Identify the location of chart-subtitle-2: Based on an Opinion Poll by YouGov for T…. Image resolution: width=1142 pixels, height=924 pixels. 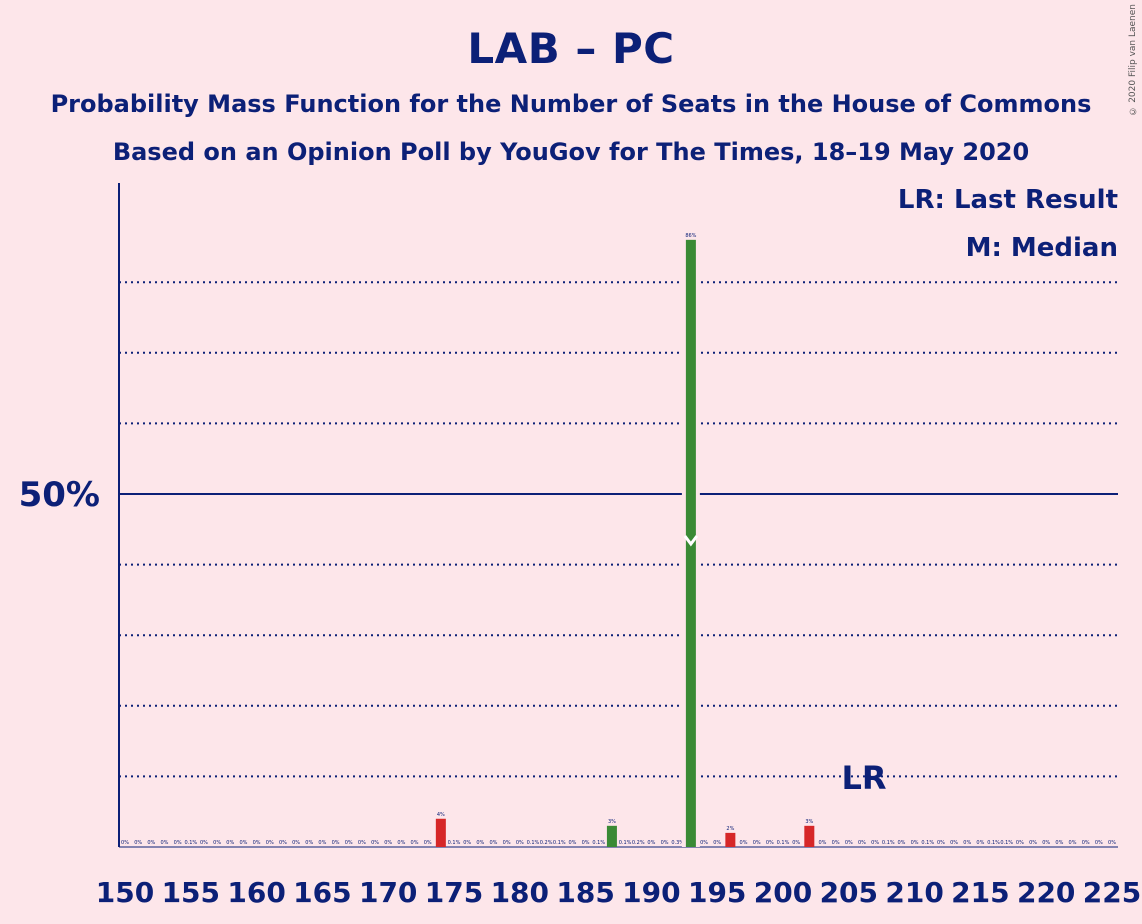
(571, 152).